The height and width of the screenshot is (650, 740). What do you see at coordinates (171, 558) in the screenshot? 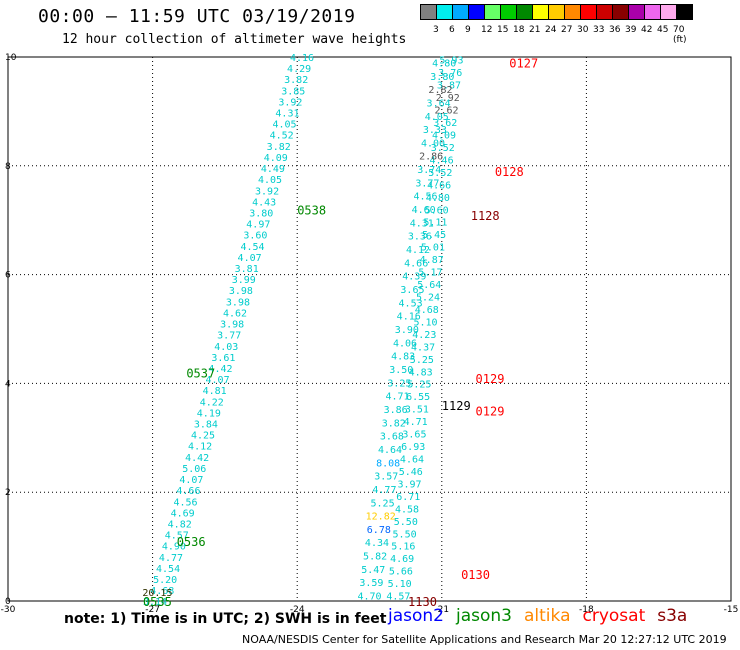
I see `wave-height-value: 4.77` at bounding box center [171, 558].